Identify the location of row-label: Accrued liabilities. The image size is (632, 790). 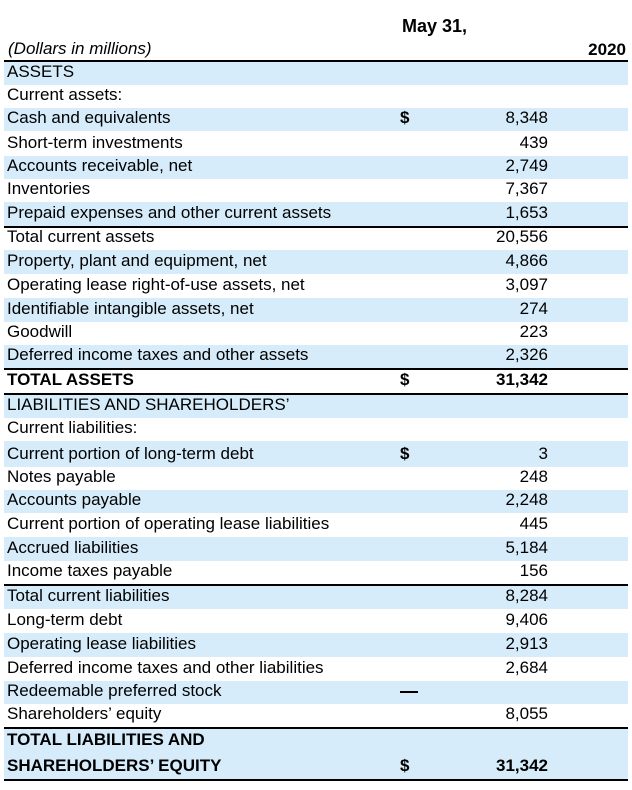
(73, 547).